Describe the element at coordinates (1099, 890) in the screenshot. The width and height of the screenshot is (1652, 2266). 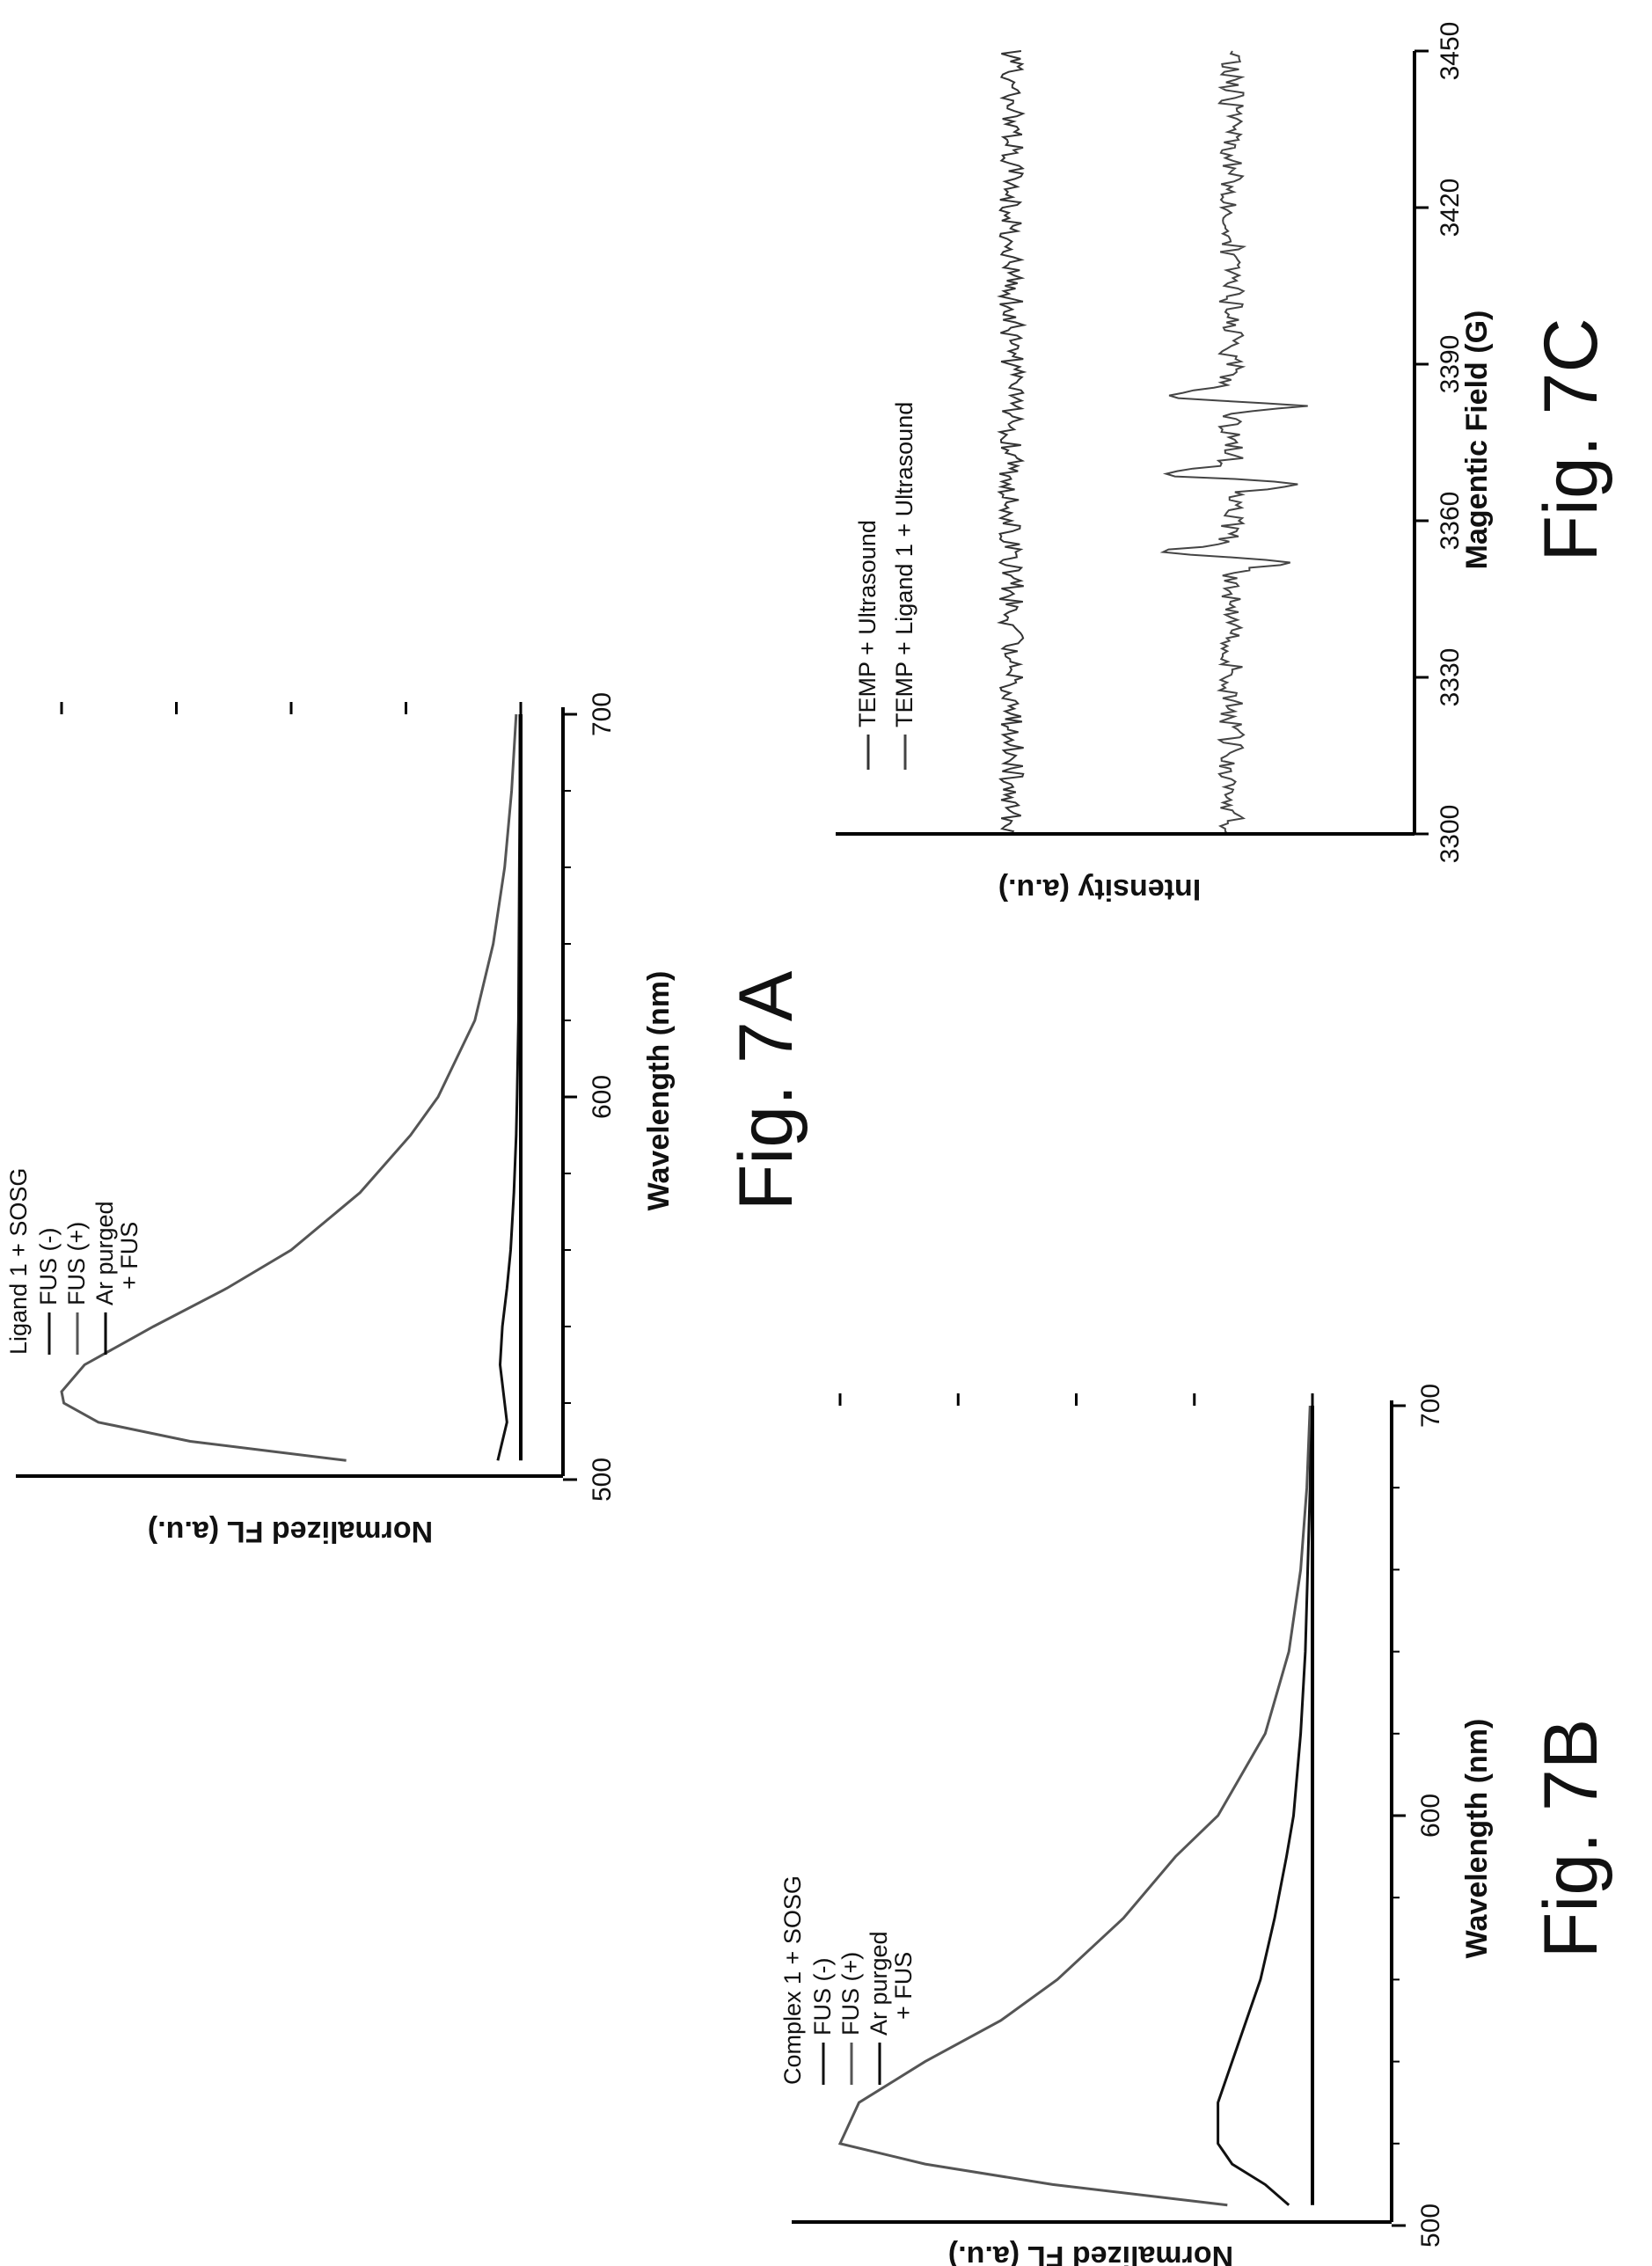
I see `y-axis-label-7c-page: Intensity (a.u.)` at that location.